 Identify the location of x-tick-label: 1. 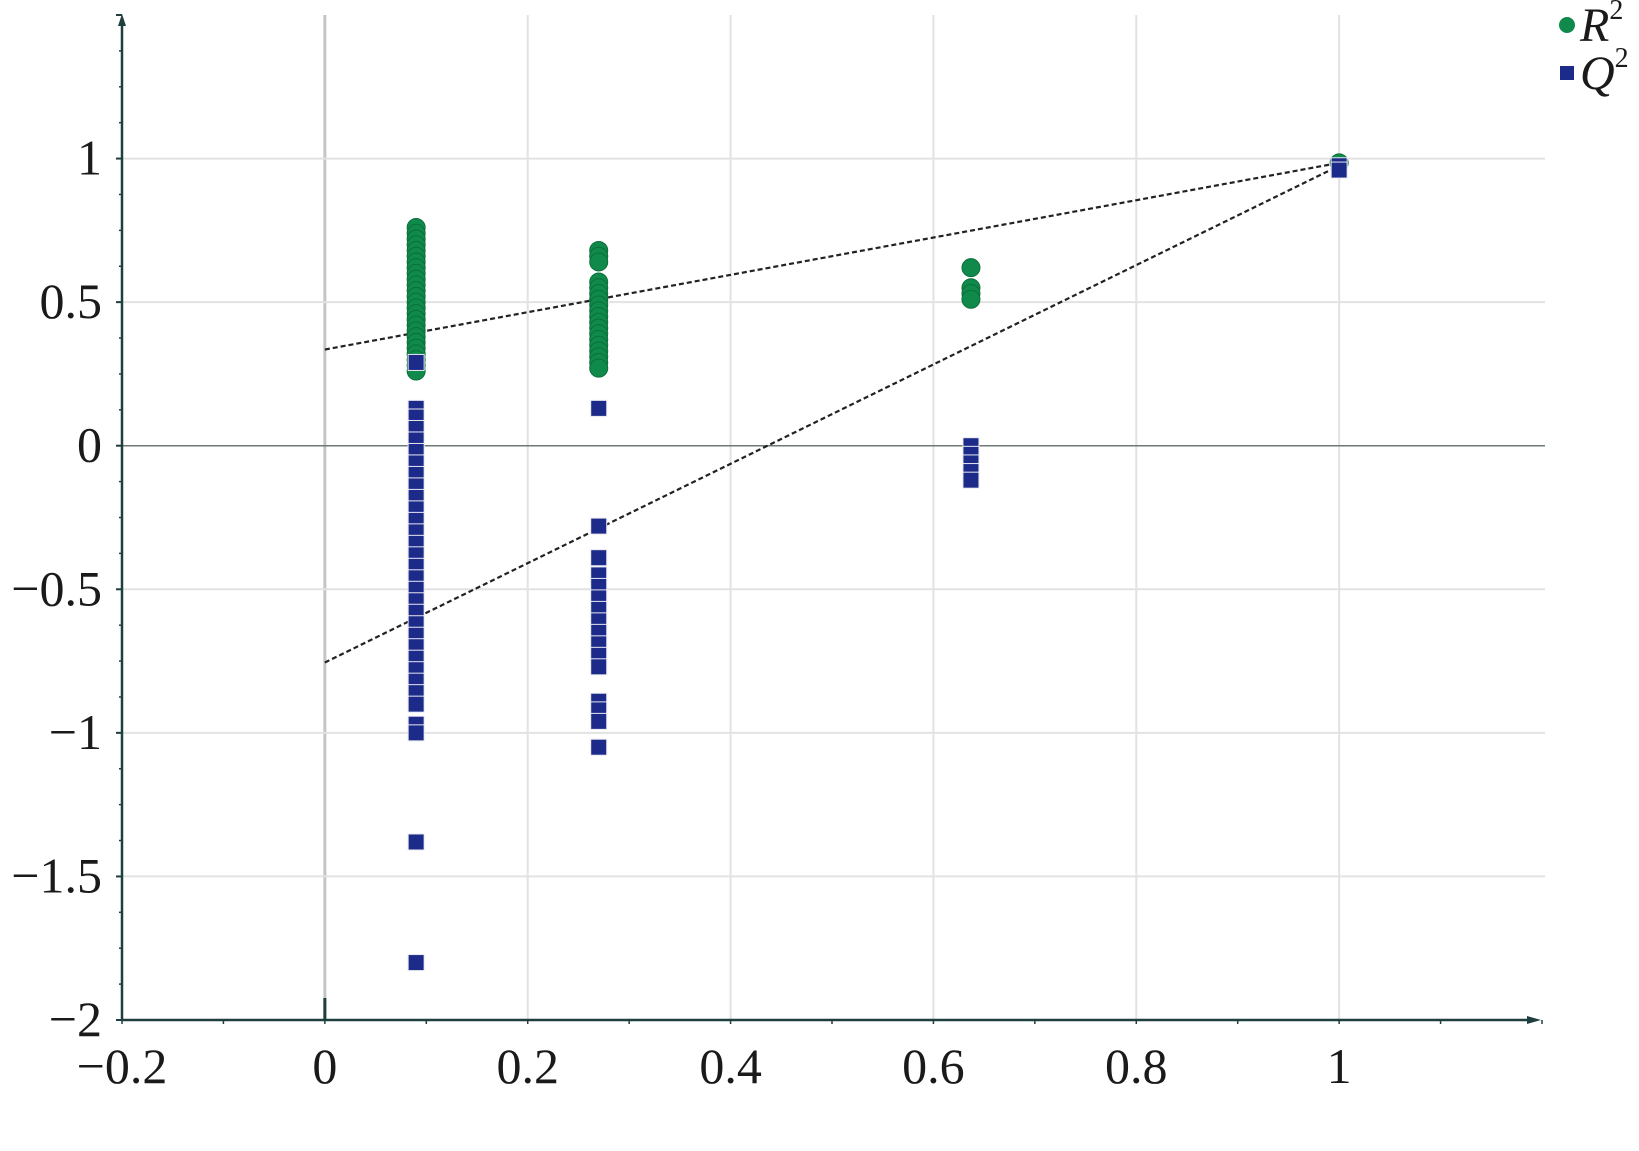
(1339, 1066).